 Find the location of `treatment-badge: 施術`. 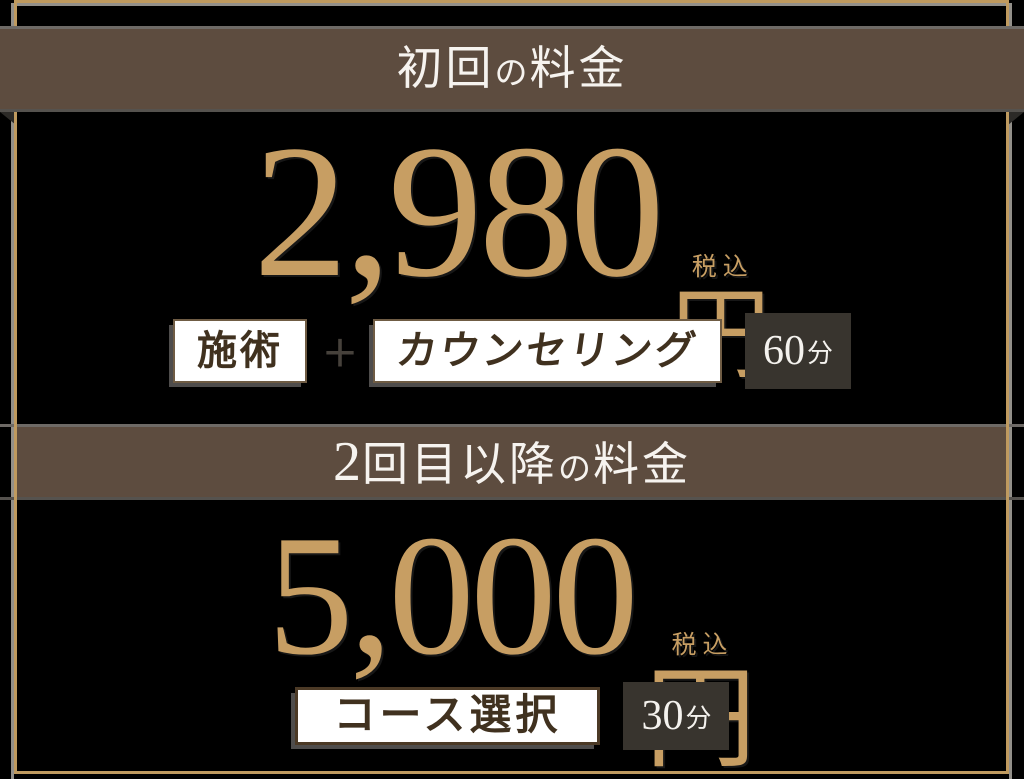

treatment-badge: 施術 is located at coordinates (239, 351).